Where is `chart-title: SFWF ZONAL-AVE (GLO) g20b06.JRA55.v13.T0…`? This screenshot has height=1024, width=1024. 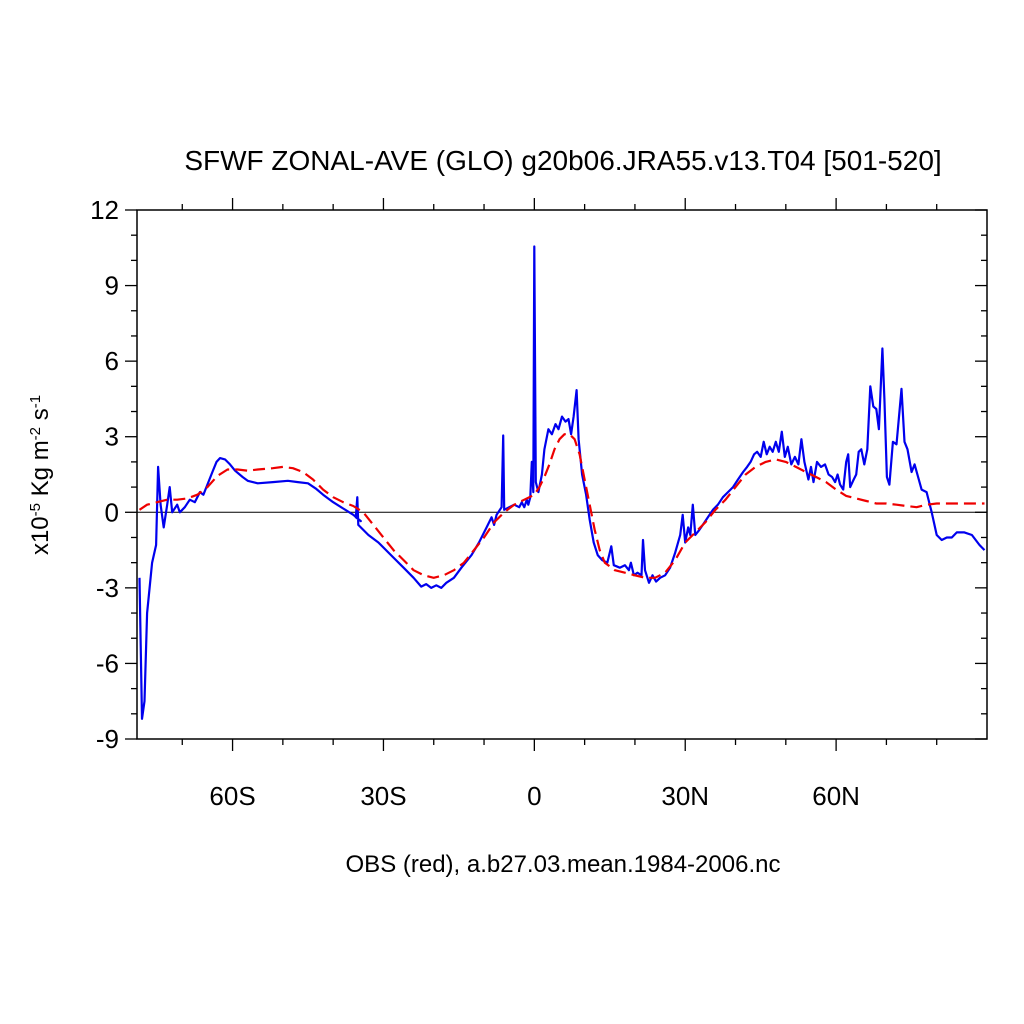 chart-title: SFWF ZONAL-AVE (GLO) g20b06.JRA55.v13.T0… is located at coordinates (562, 160).